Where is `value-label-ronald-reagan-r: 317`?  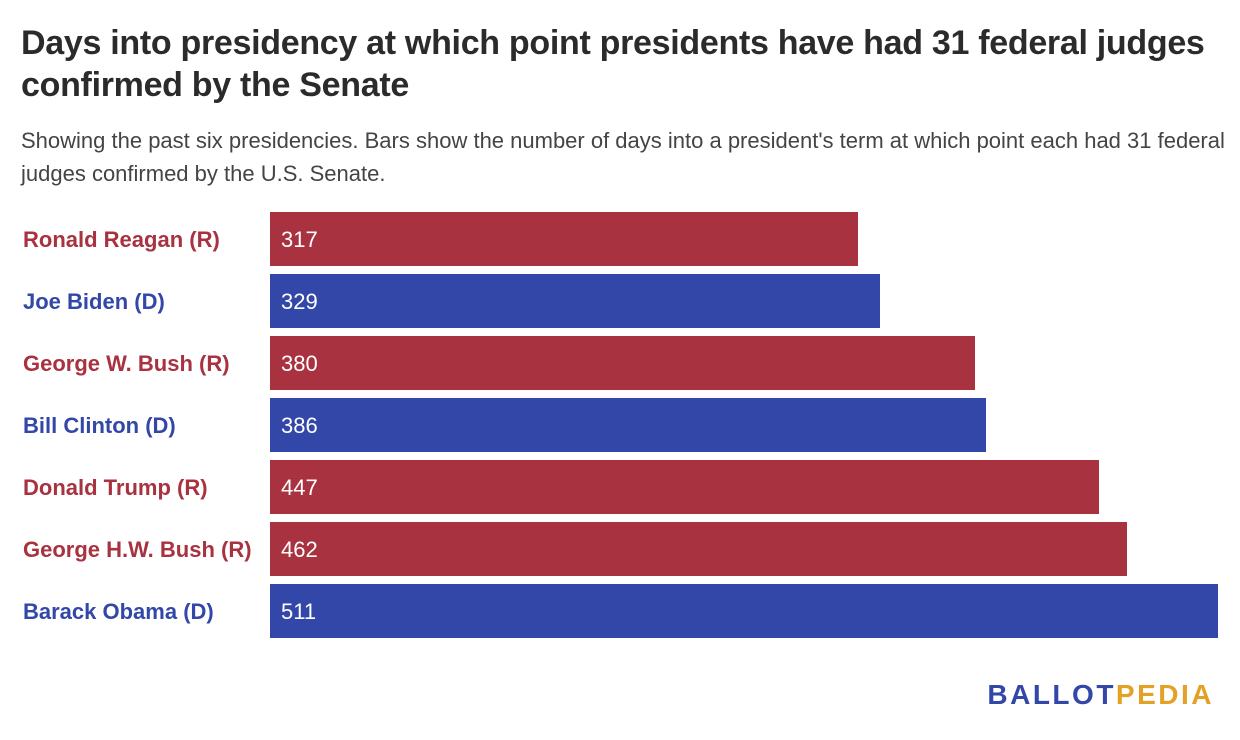
value-label-ronald-reagan-r: 317 is located at coordinates (299, 239).